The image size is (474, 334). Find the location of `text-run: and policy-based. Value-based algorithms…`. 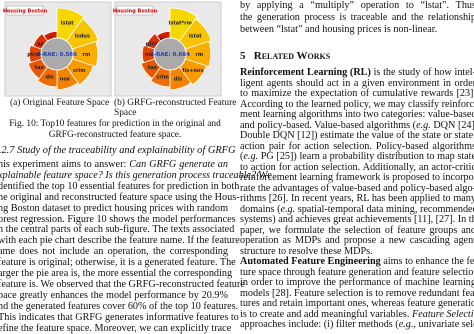

text-run: and policy-based. Value-based algorithms… is located at coordinates (328, 125).